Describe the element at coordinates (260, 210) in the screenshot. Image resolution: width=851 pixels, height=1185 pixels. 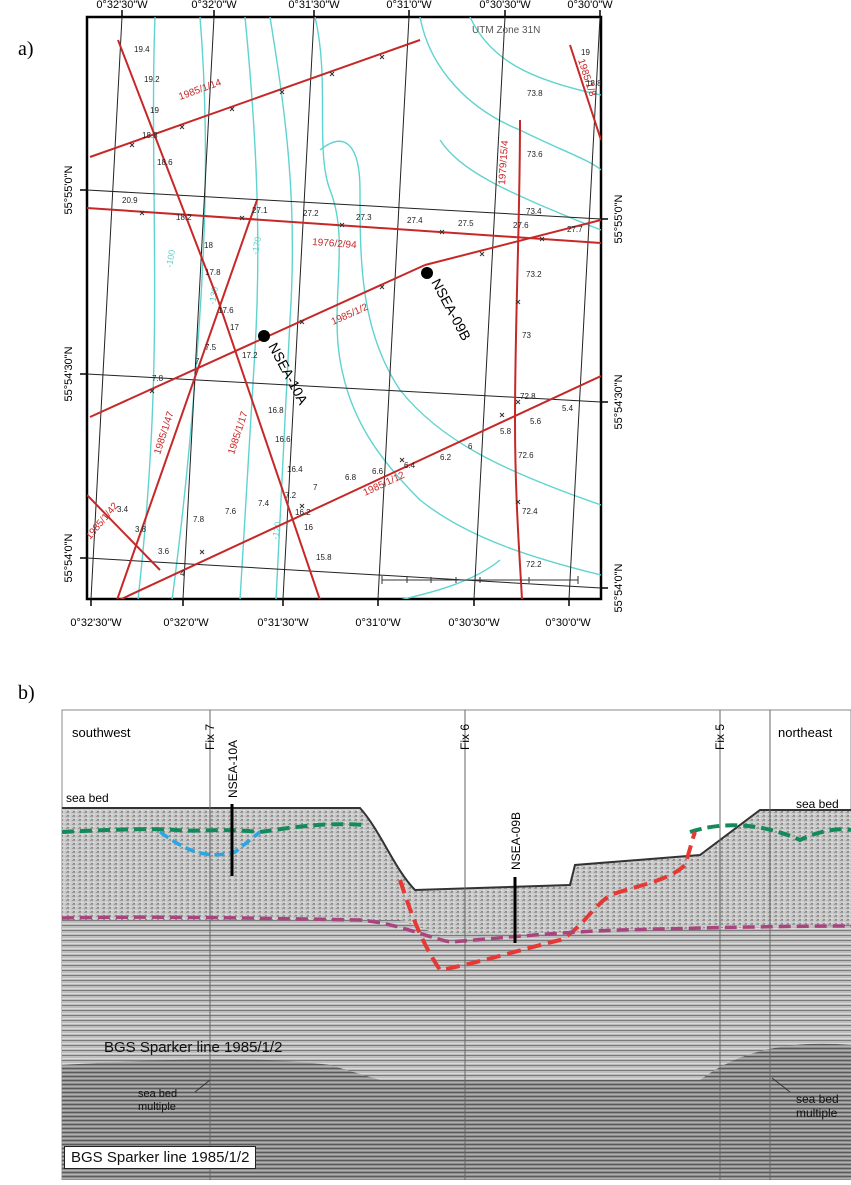
I see `fix-number: 27.1` at that location.